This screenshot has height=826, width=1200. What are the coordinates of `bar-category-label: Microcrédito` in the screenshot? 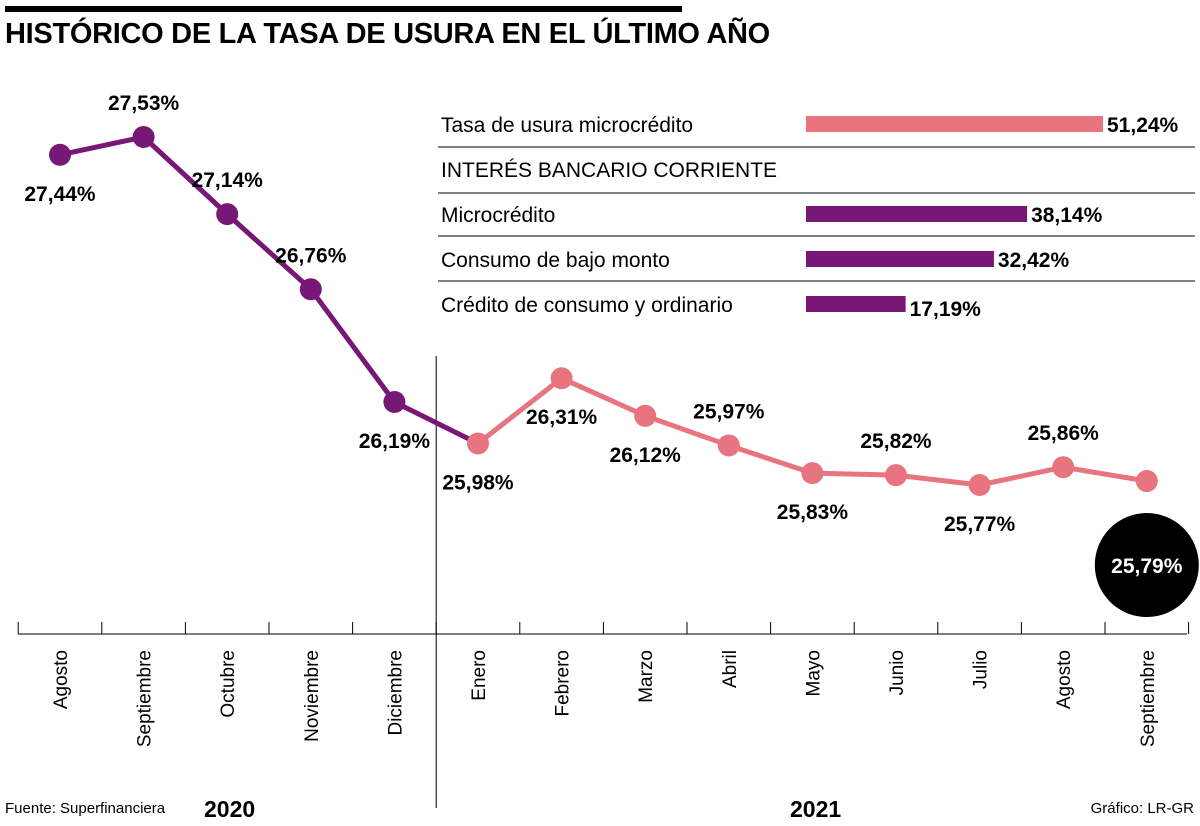 It's located at (498, 215).